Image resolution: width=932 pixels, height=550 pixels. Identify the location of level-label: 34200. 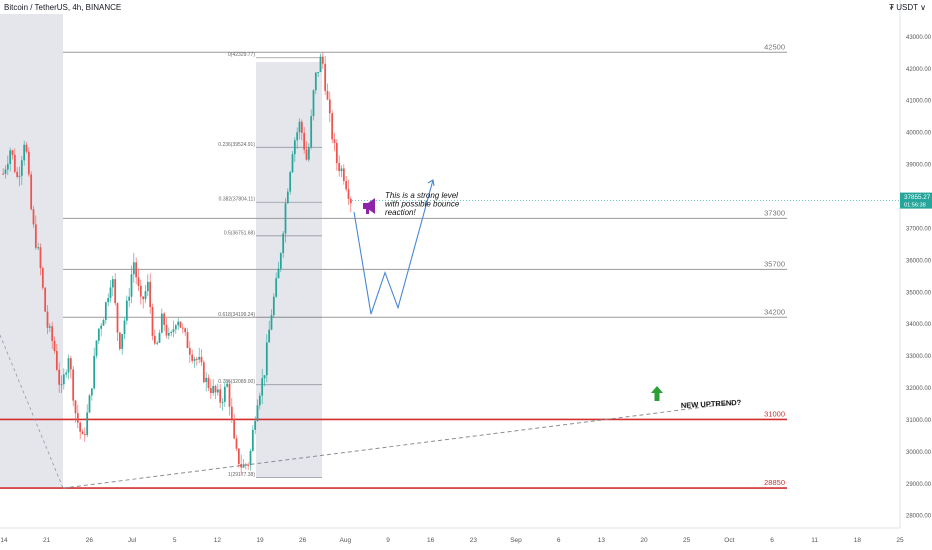
(774, 311).